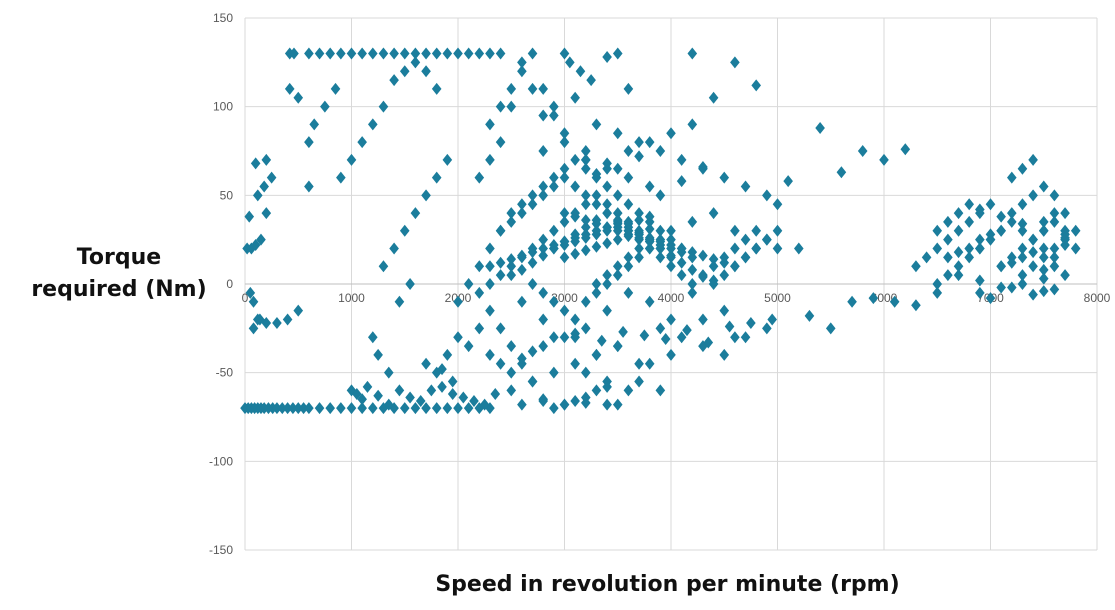  I want to click on y-tick-label: 0, so click(229, 284).